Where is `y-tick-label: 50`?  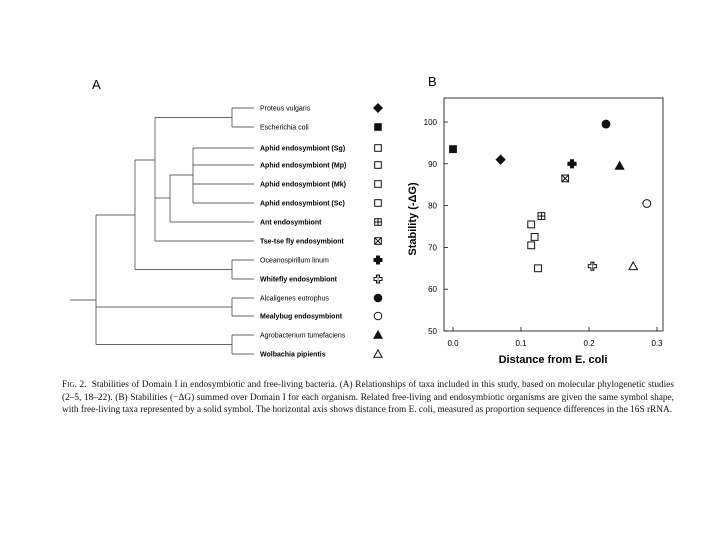
y-tick-label: 50 is located at coordinates (432, 331).